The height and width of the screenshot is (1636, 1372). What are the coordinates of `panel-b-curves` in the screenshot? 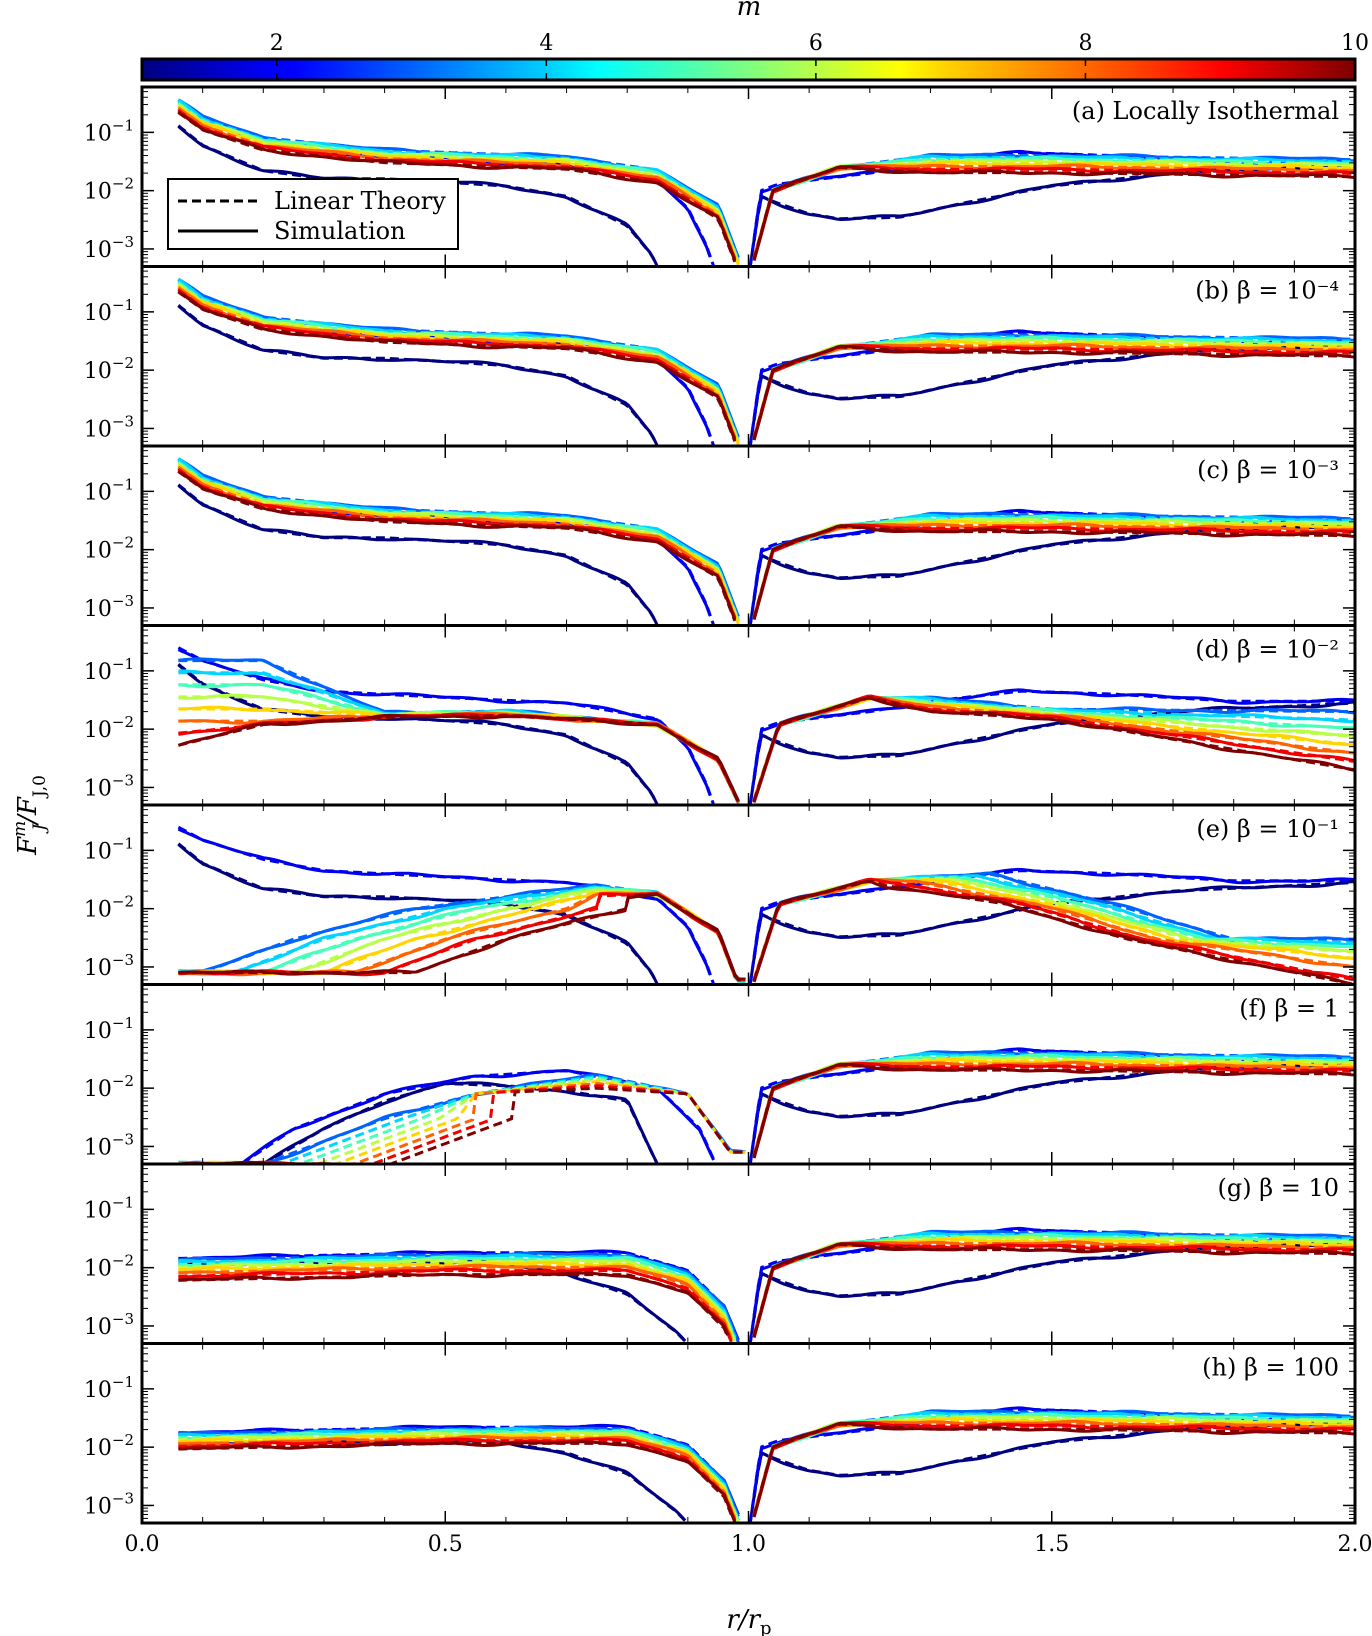 It's located at (766, 361).